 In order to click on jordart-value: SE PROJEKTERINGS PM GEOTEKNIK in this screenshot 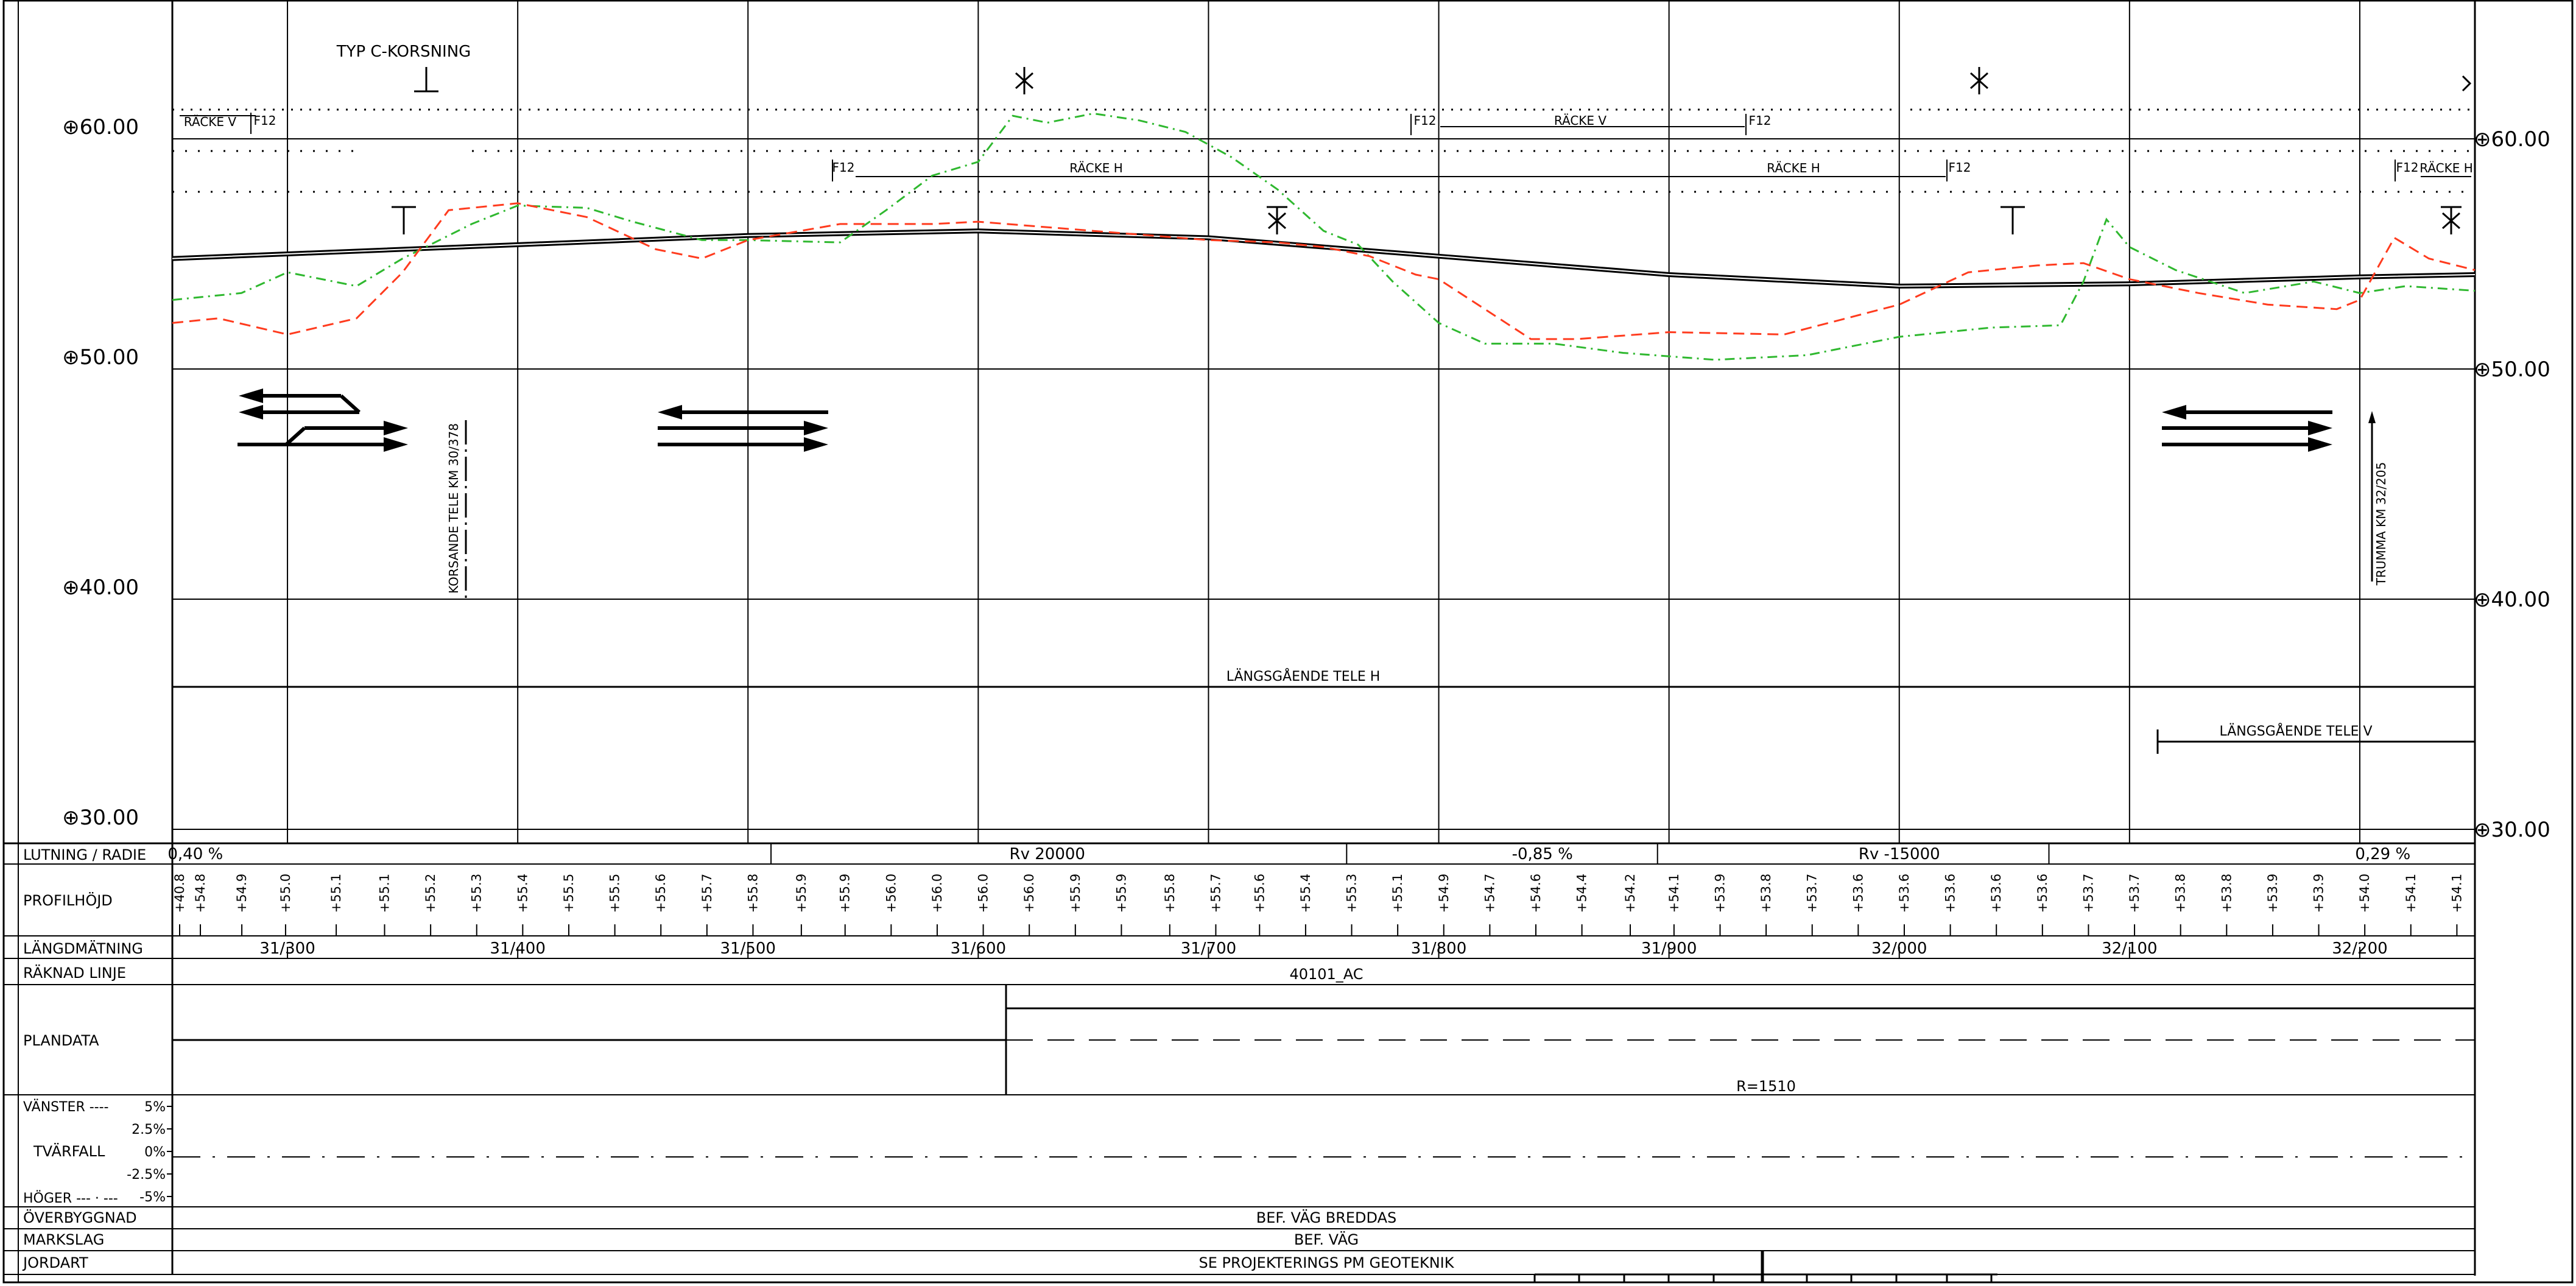, I will do `click(1327, 1262)`.